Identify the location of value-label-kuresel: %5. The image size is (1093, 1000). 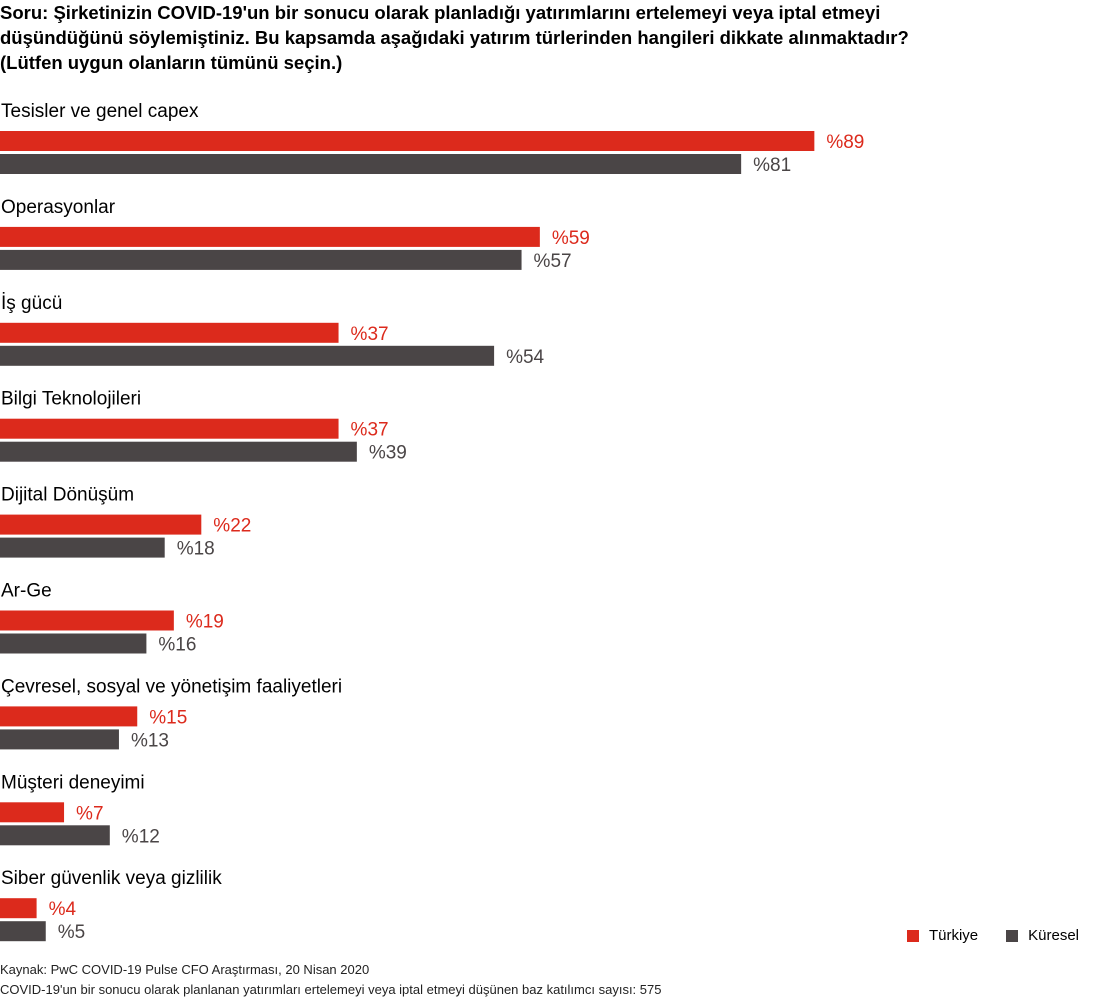
(71, 932).